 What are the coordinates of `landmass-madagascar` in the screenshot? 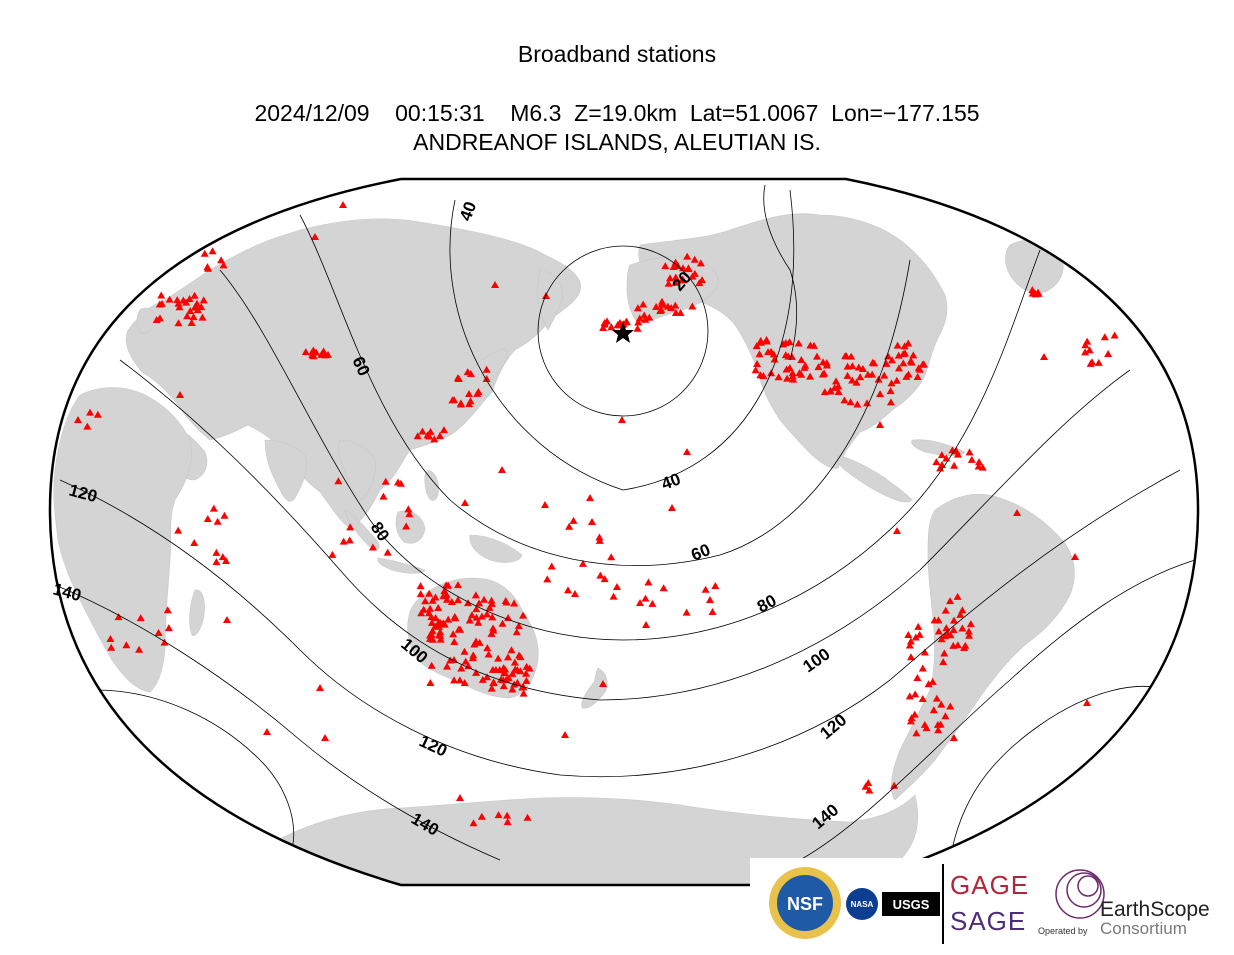 It's located at (197, 612).